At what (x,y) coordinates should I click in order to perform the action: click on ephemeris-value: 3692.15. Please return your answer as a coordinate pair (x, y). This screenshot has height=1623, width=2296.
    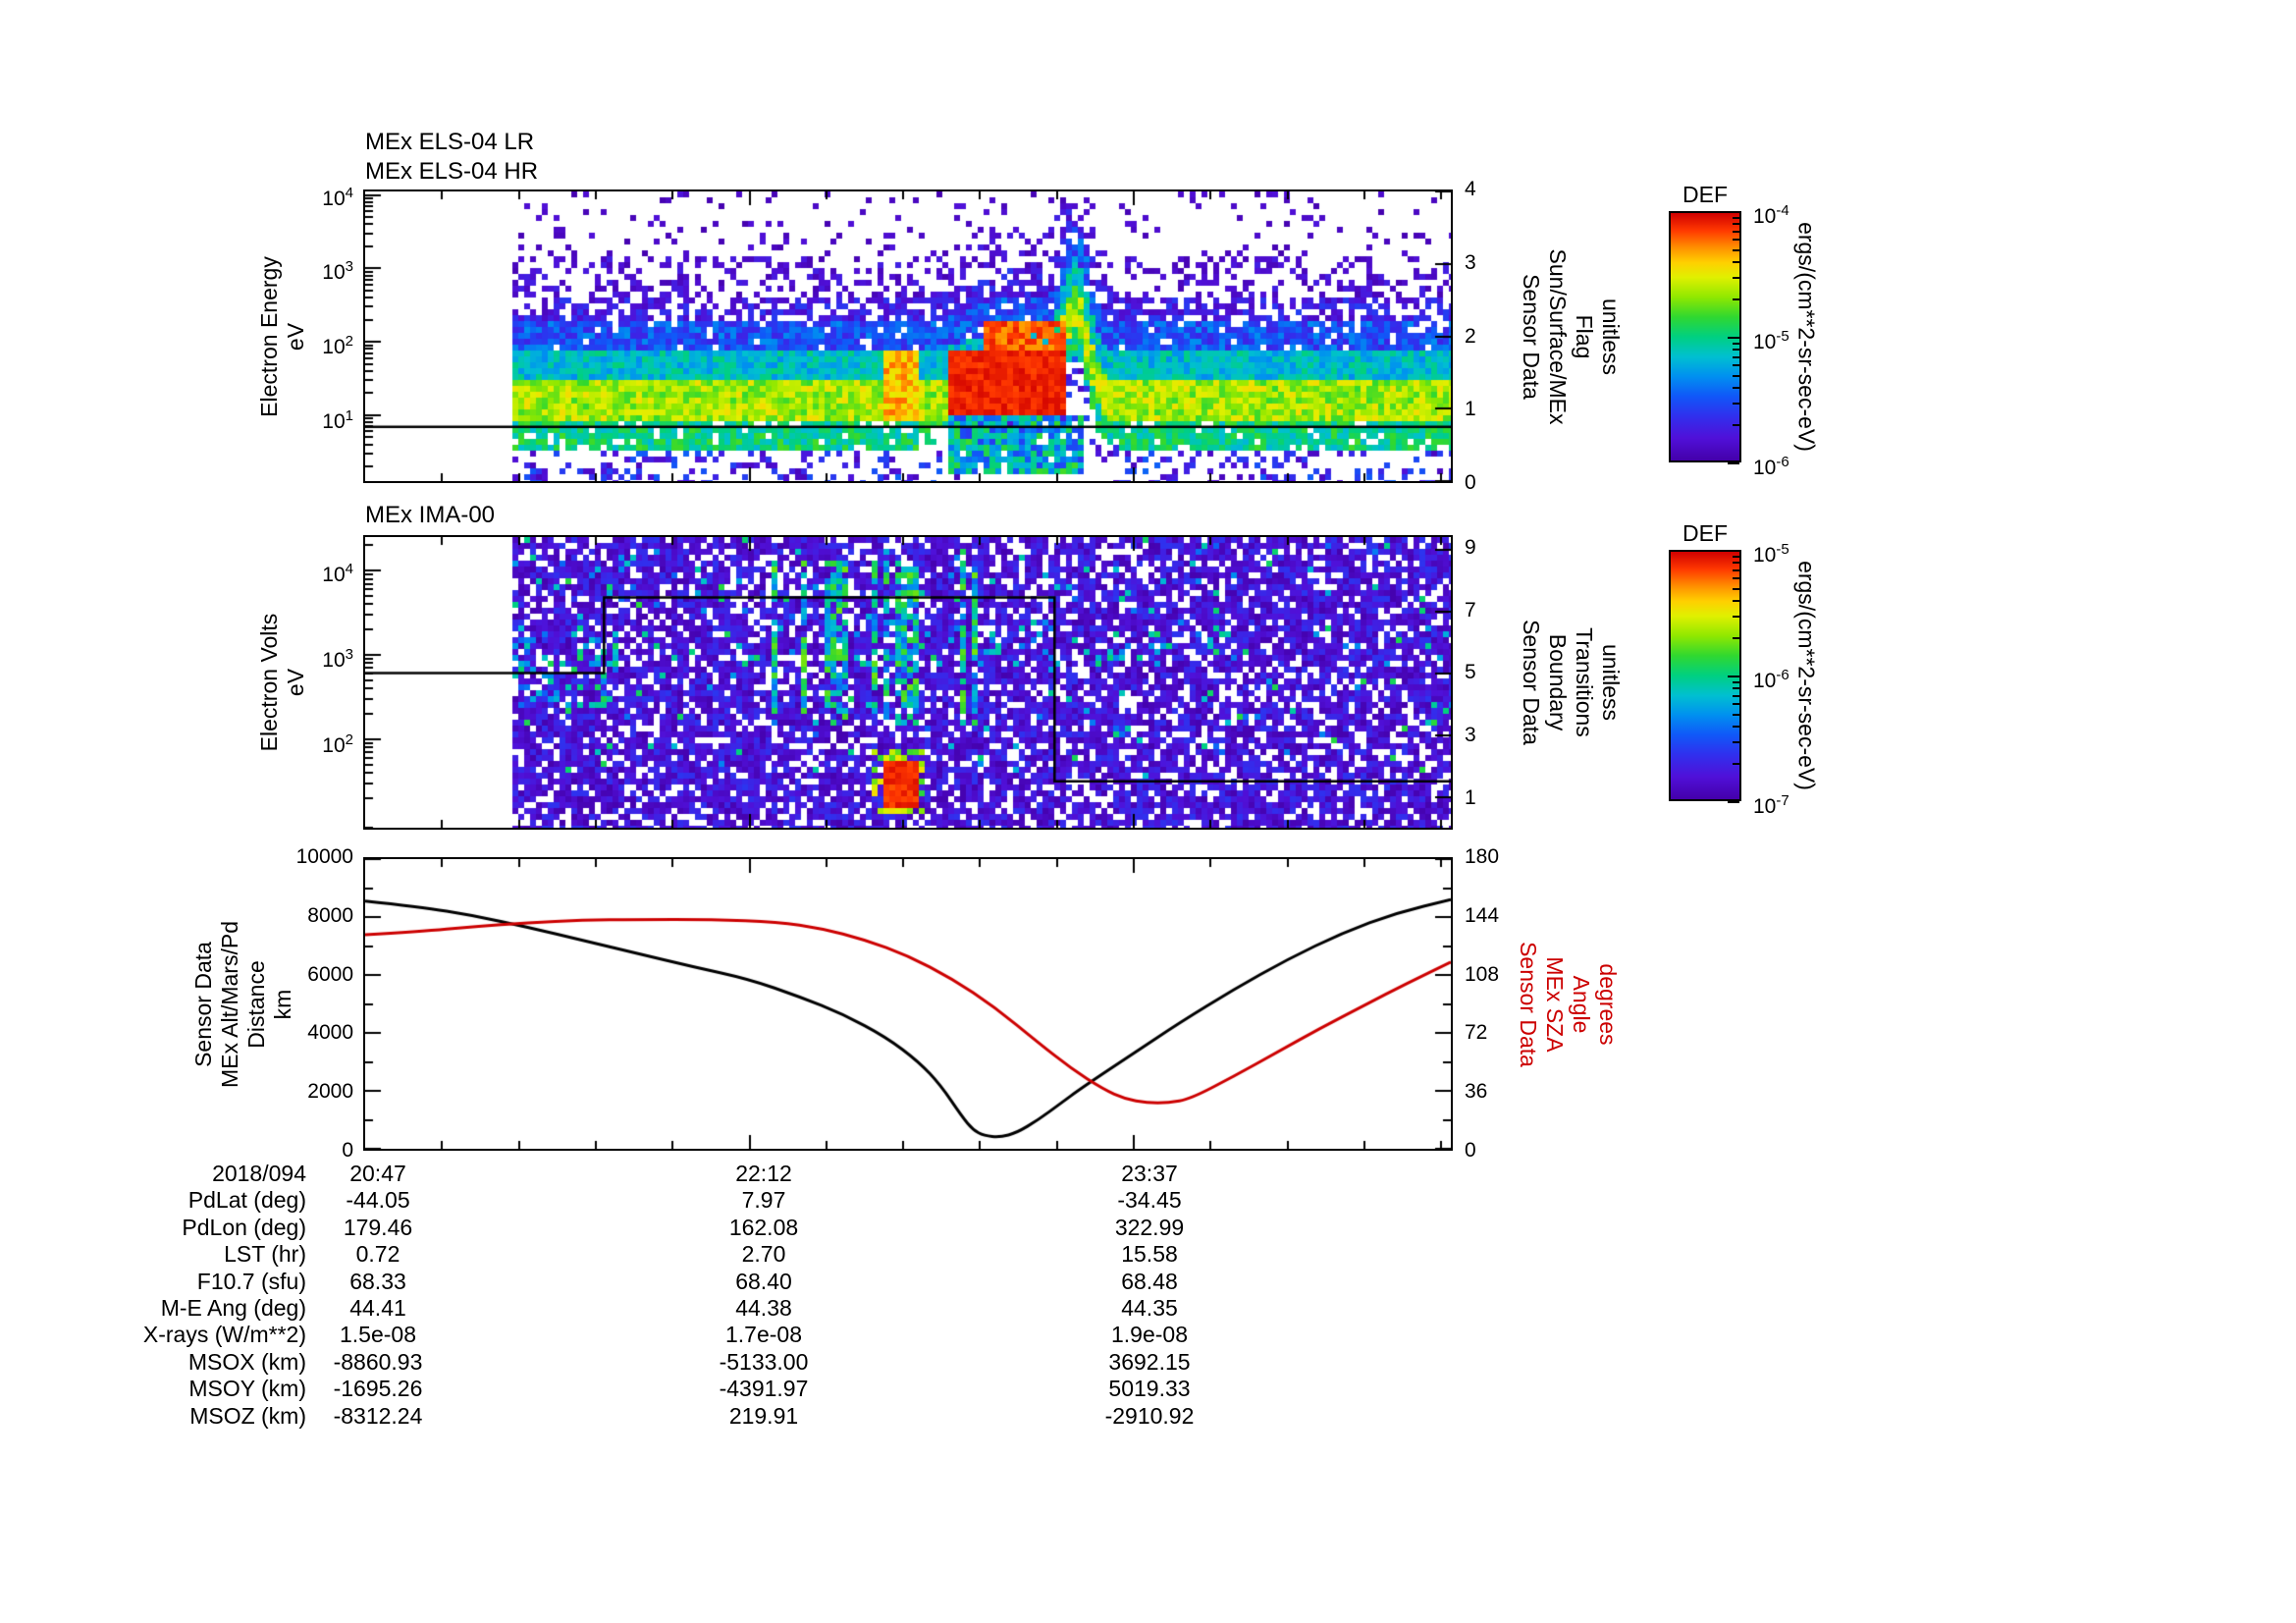
    Looking at the image, I should click on (1149, 1362).